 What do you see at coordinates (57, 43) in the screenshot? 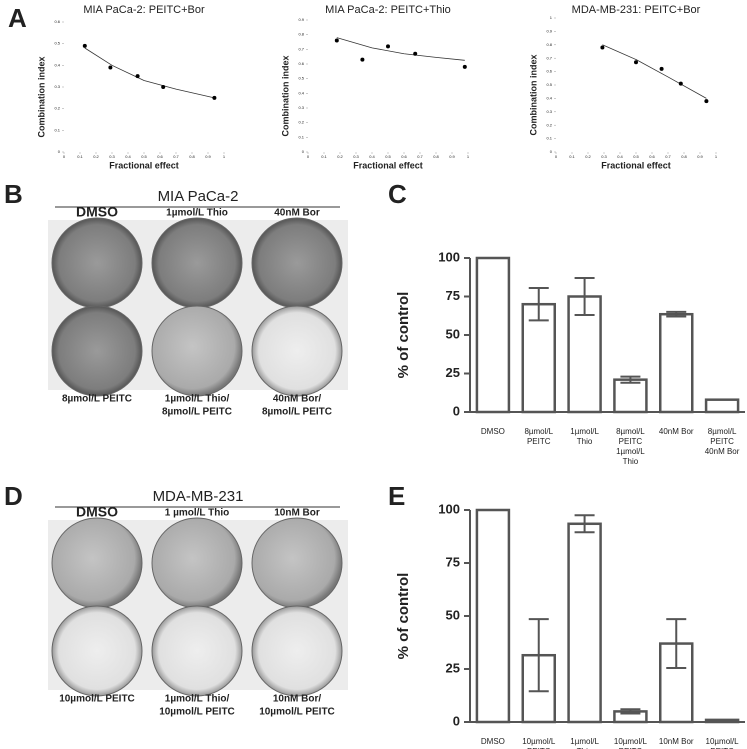
I see `y-tick-label: 0.5` at bounding box center [57, 43].